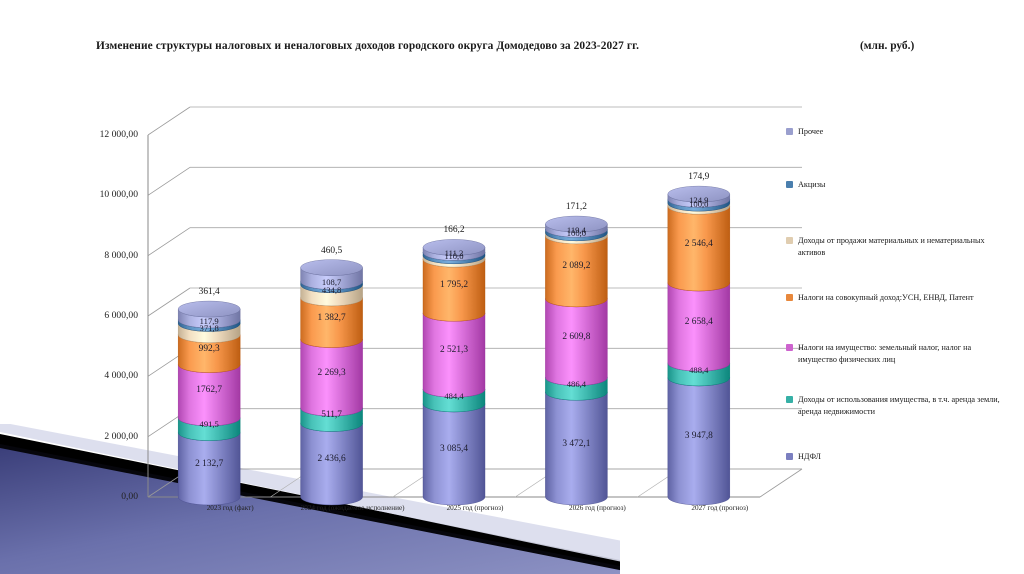 This screenshot has width=1024, height=574. Describe the element at coordinates (899, 185) in the screenshot. I see `legend-item: Акцизы` at that location.